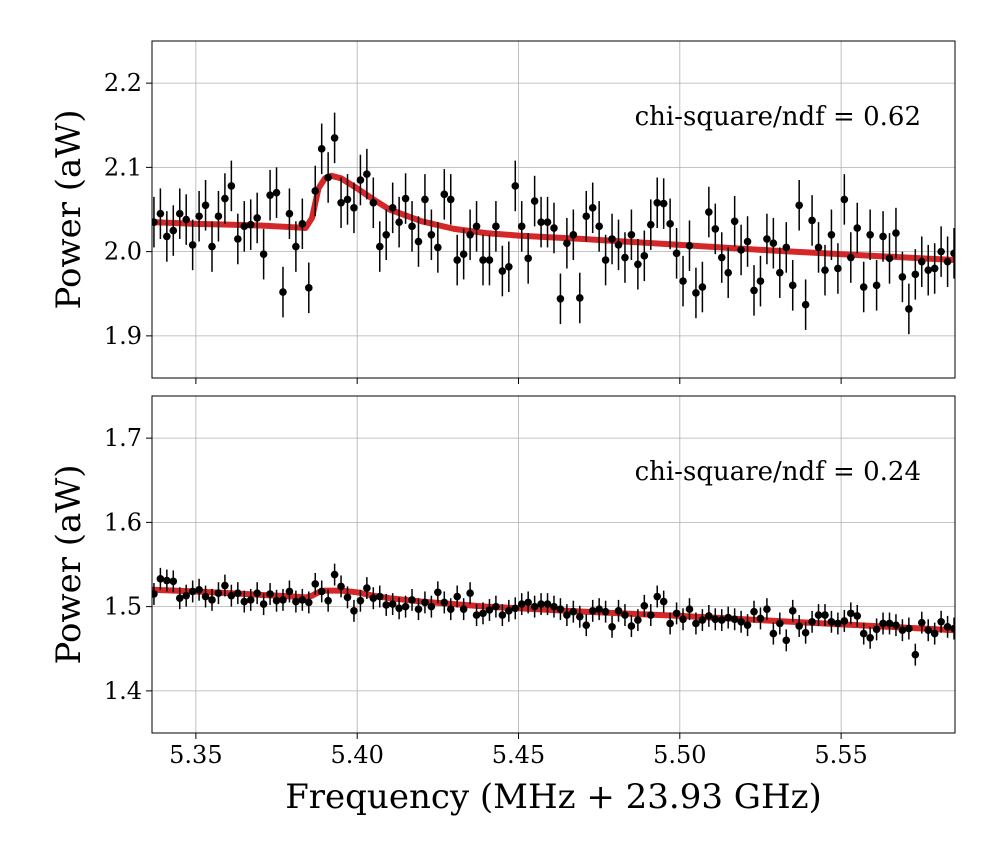  What do you see at coordinates (123, 522) in the screenshot?
I see `y-tick-label: 1.6` at bounding box center [123, 522].